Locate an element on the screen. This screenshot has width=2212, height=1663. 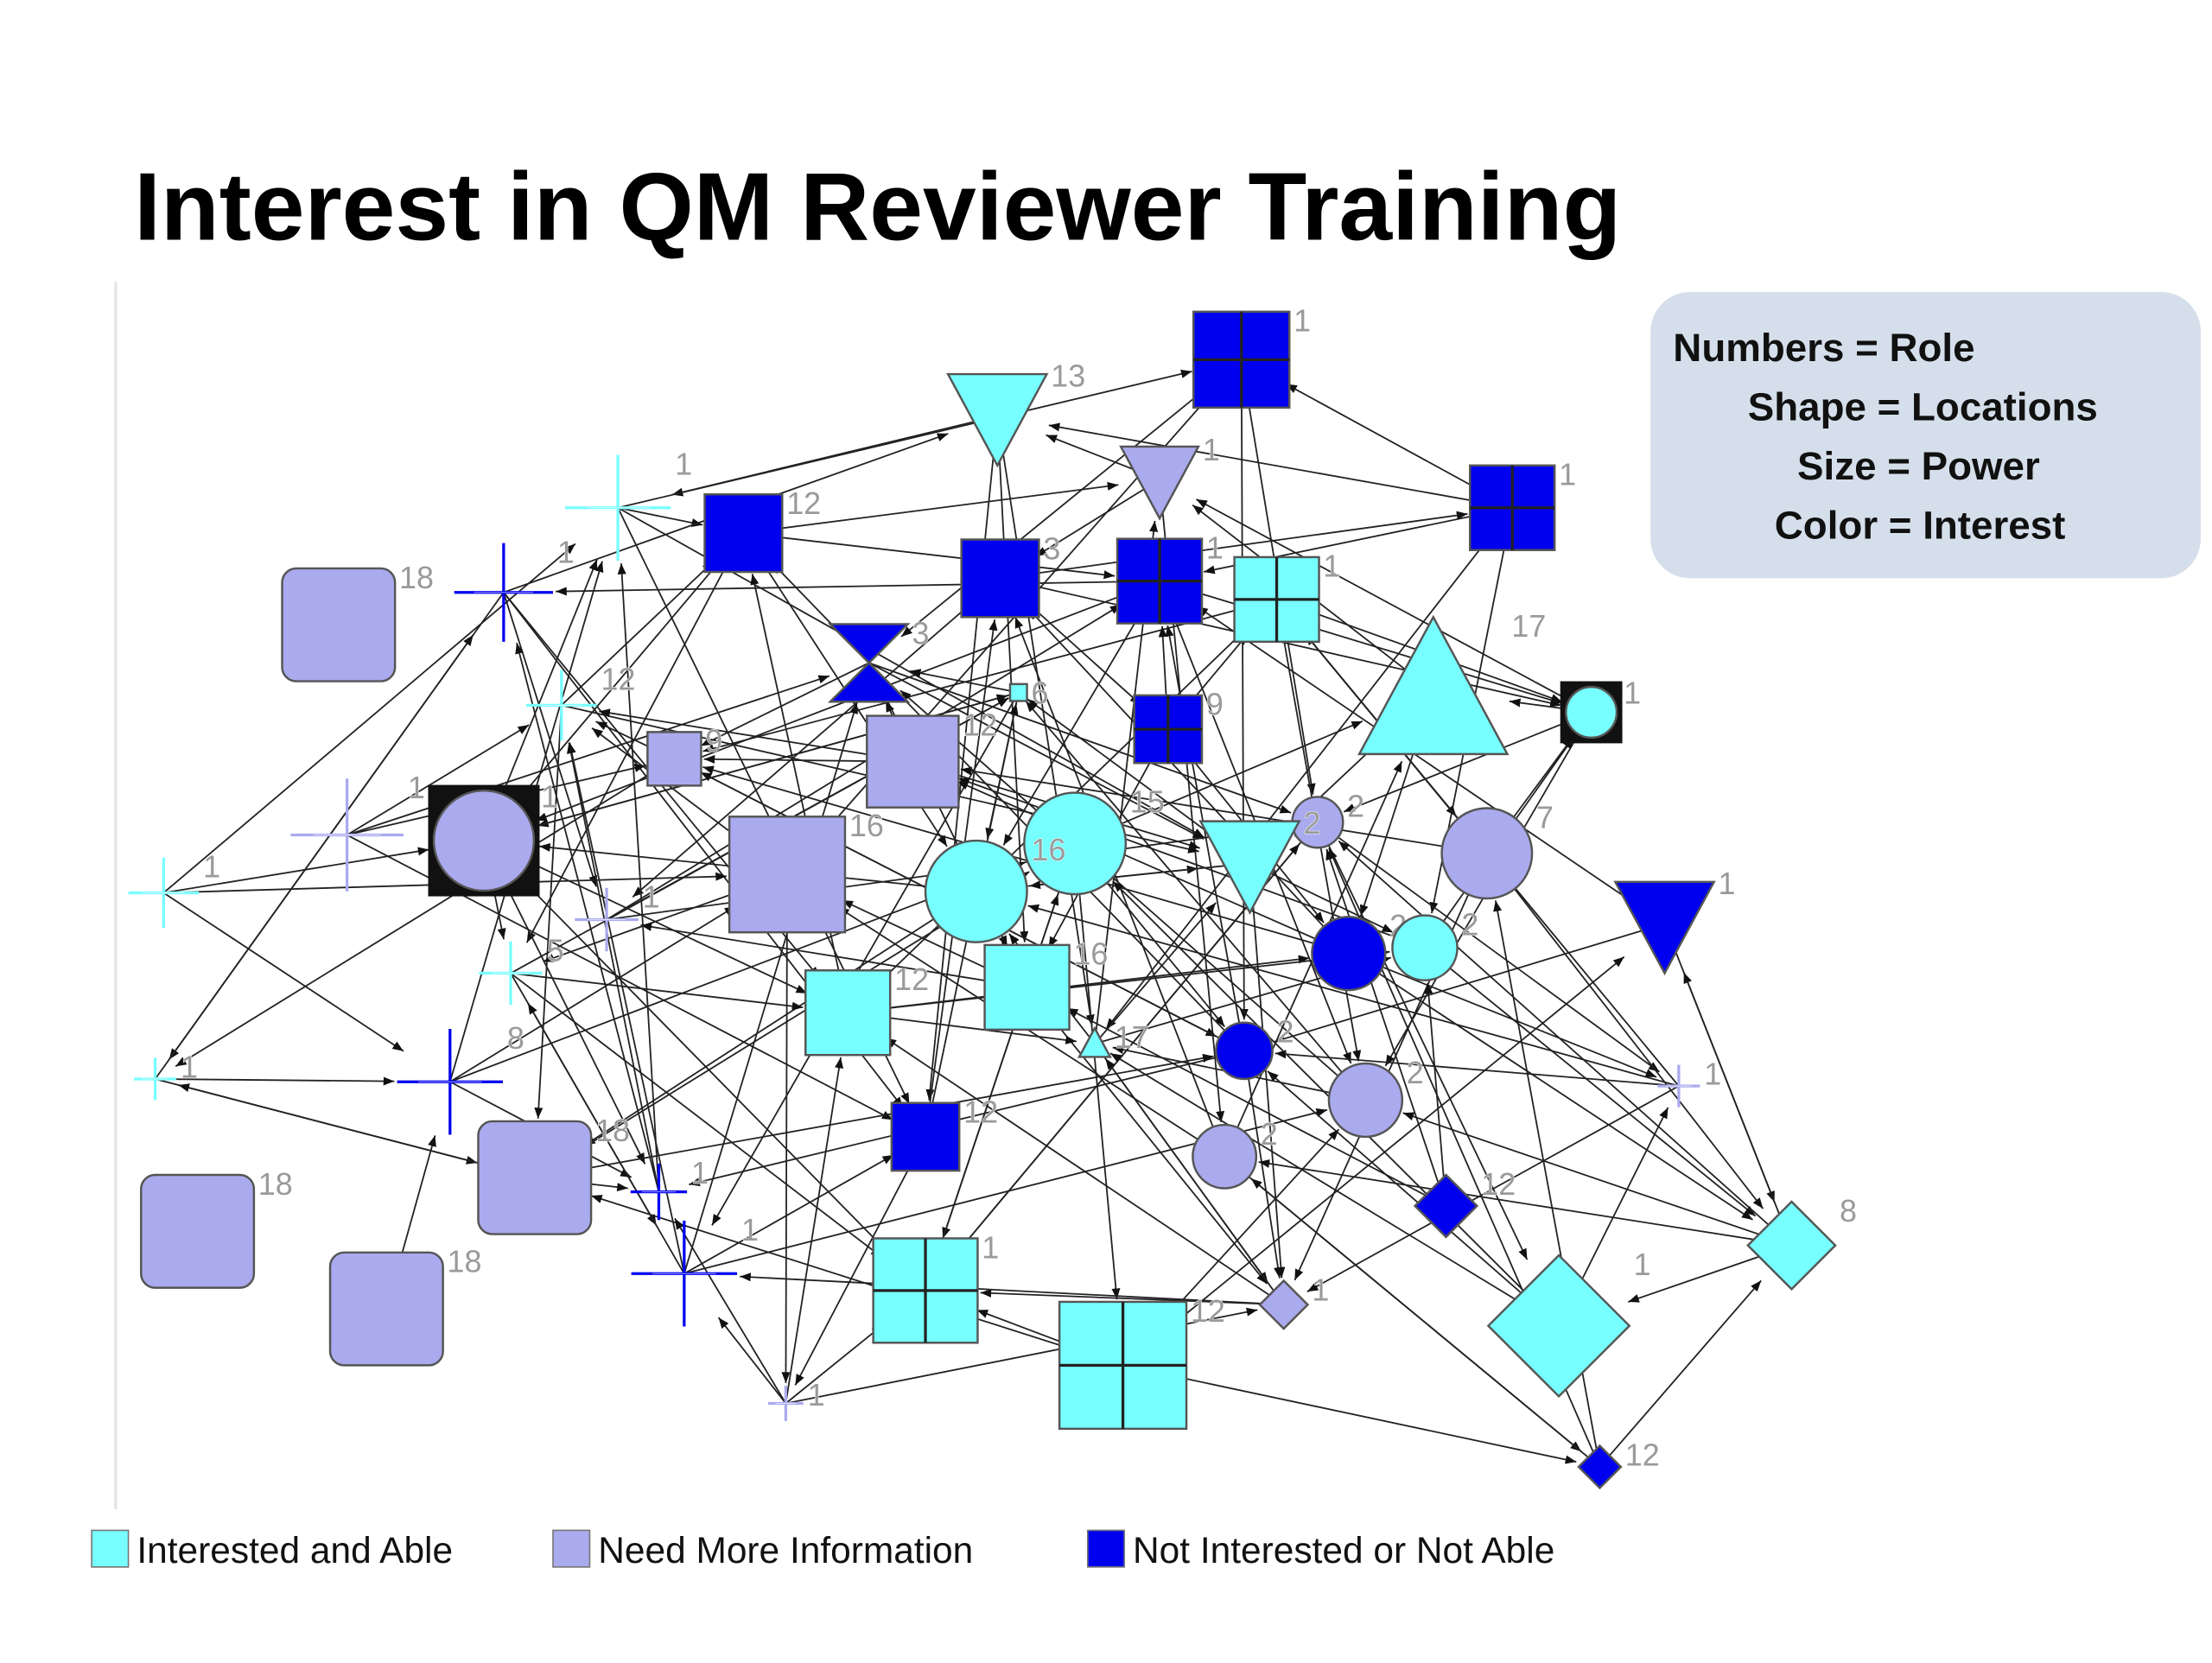
node: 16 is located at coordinates (806, 871).